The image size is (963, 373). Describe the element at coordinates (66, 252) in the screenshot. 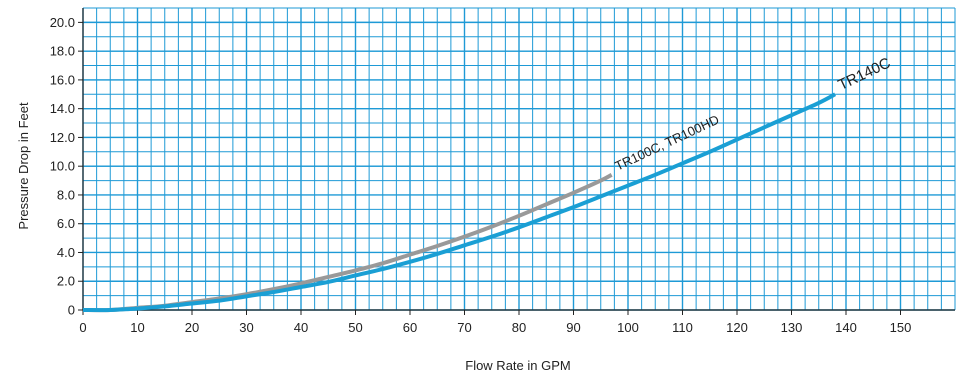

I see `y-tick-label: 4.0` at that location.